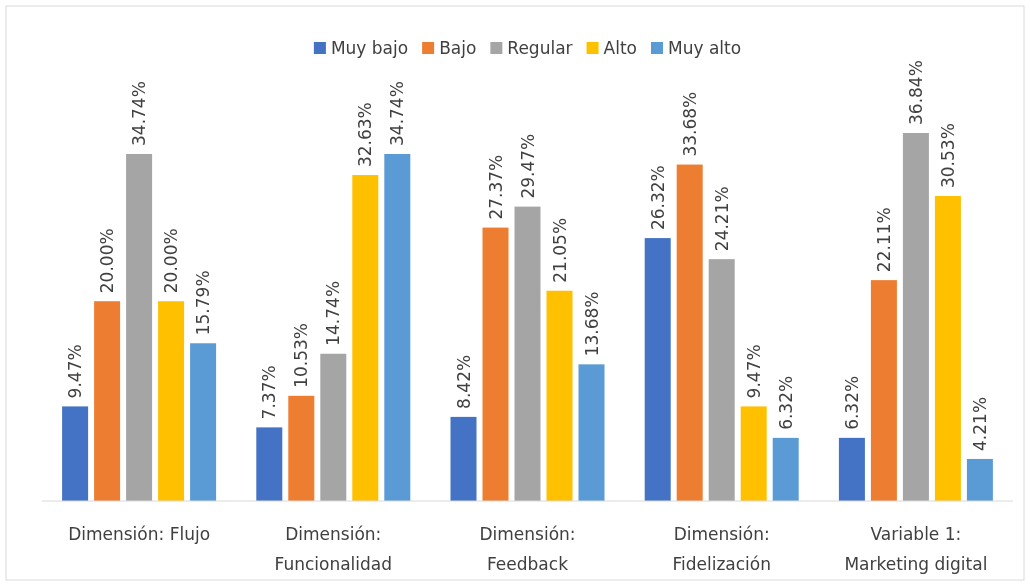 The height and width of the screenshot is (586, 1030). I want to click on data-label: 36.84%, so click(915, 92).